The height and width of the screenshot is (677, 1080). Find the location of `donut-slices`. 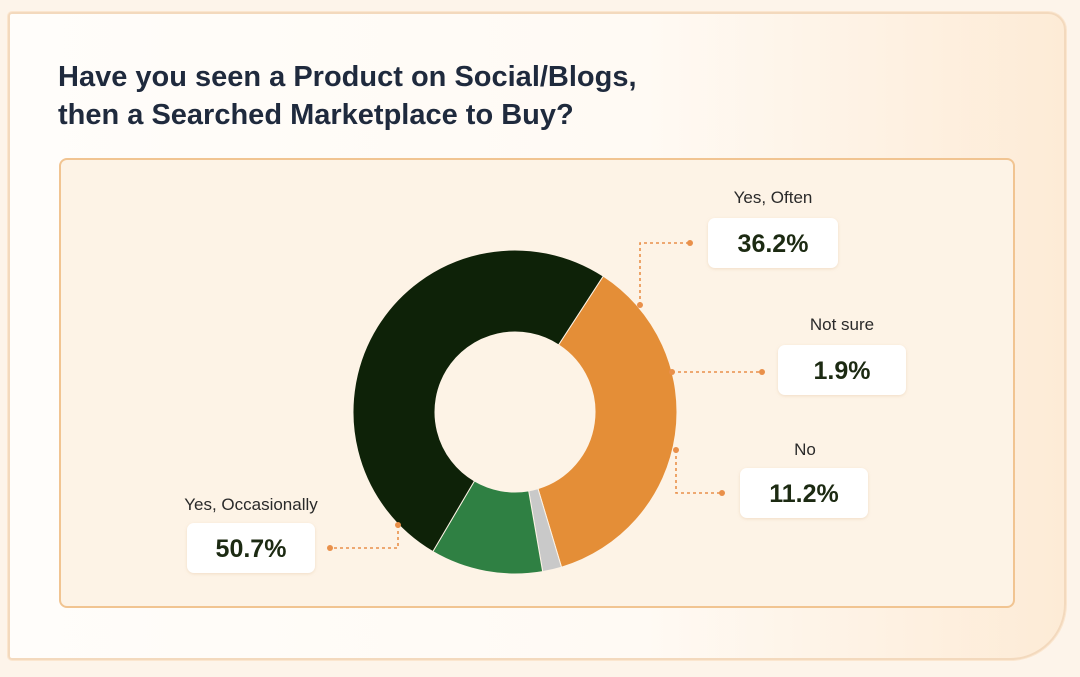

donut-slices is located at coordinates (515, 412).